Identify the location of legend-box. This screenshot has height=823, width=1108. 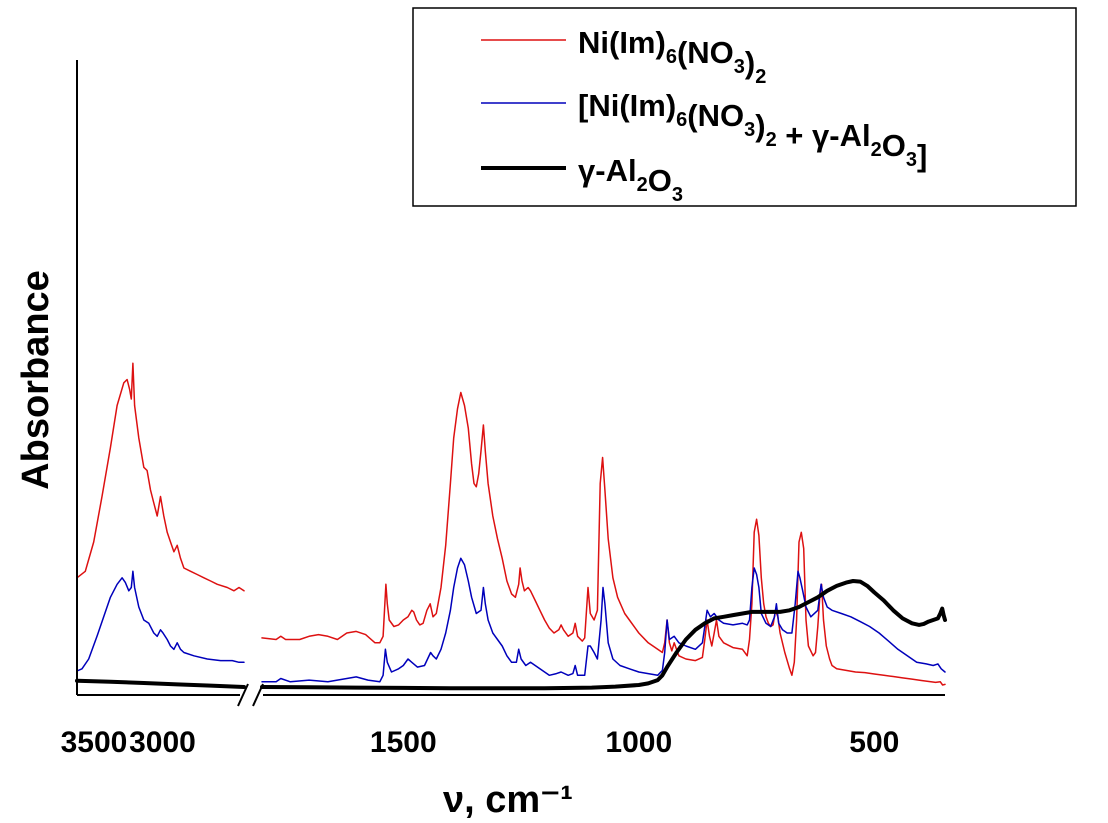
(744, 107).